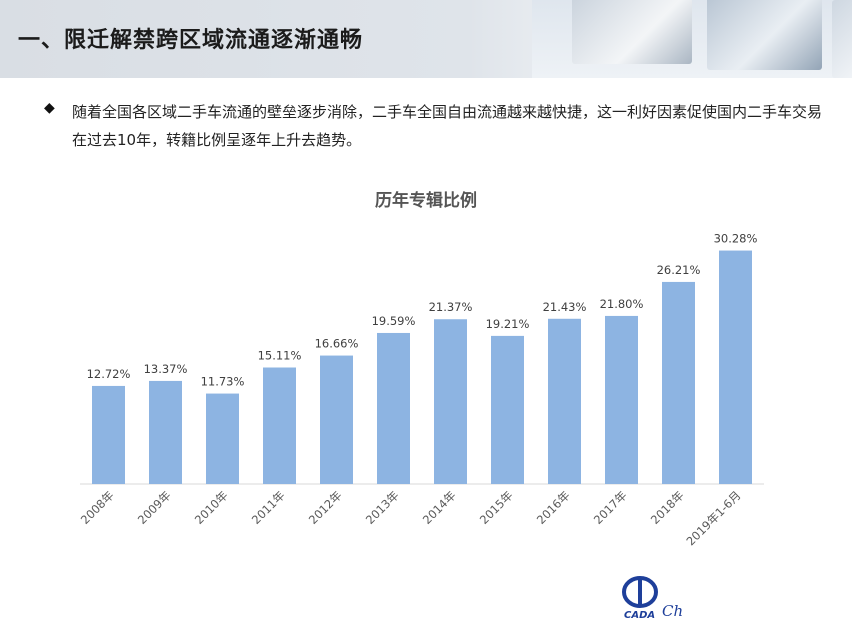 Image resolution: width=852 pixels, height=625 pixels. I want to click on header-decoration, so click(692, 39).